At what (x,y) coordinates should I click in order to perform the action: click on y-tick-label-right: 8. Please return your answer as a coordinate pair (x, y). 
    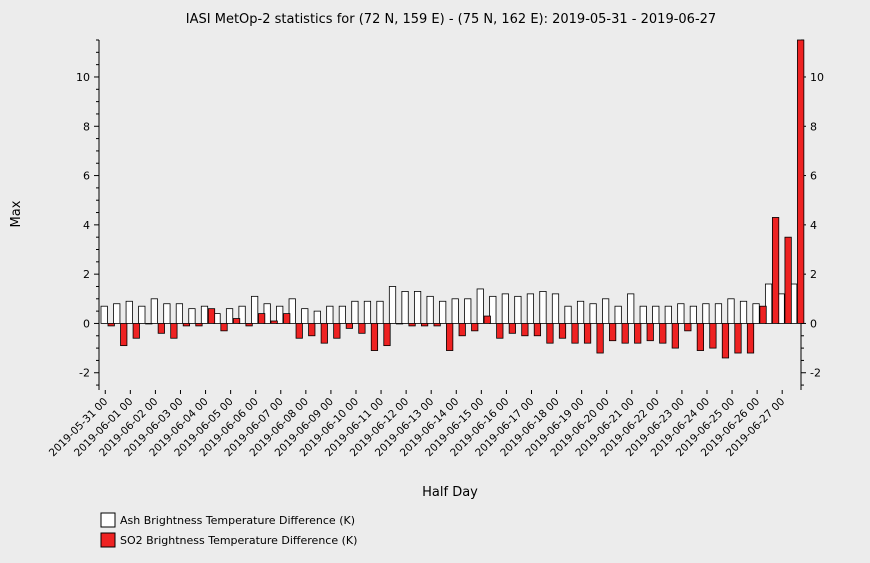
    Looking at the image, I should click on (813, 126).